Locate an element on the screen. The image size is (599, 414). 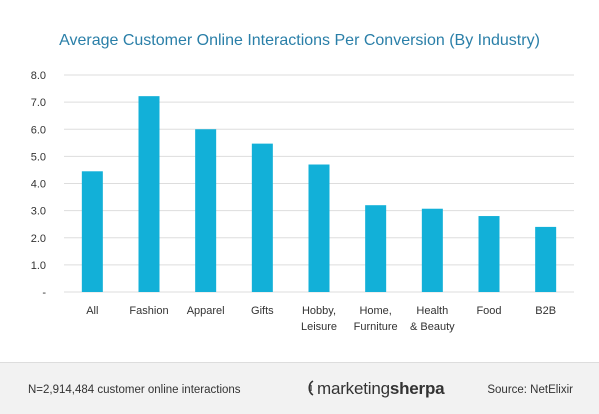
y-tick-label: 4.0 is located at coordinates (38, 185).